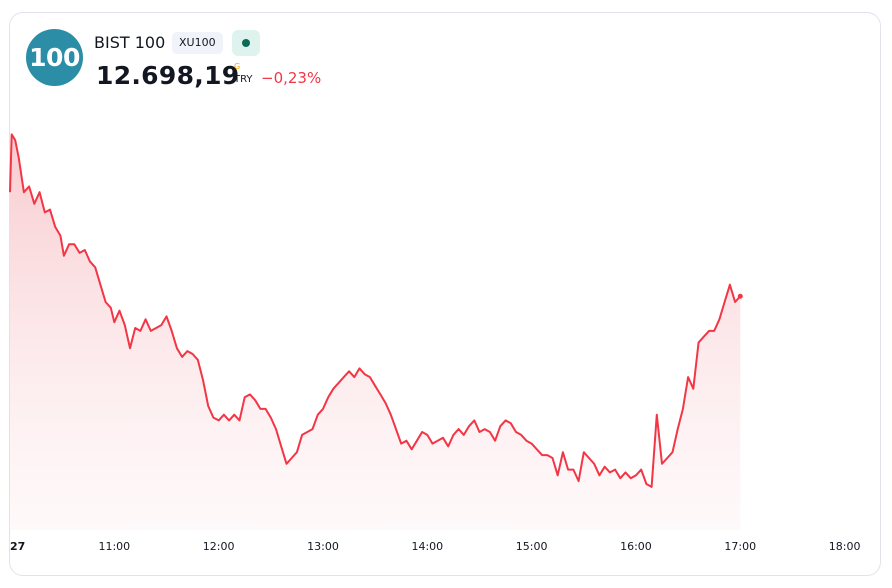 This screenshot has width=892, height=588. I want to click on price-flag: G, so click(237, 66).